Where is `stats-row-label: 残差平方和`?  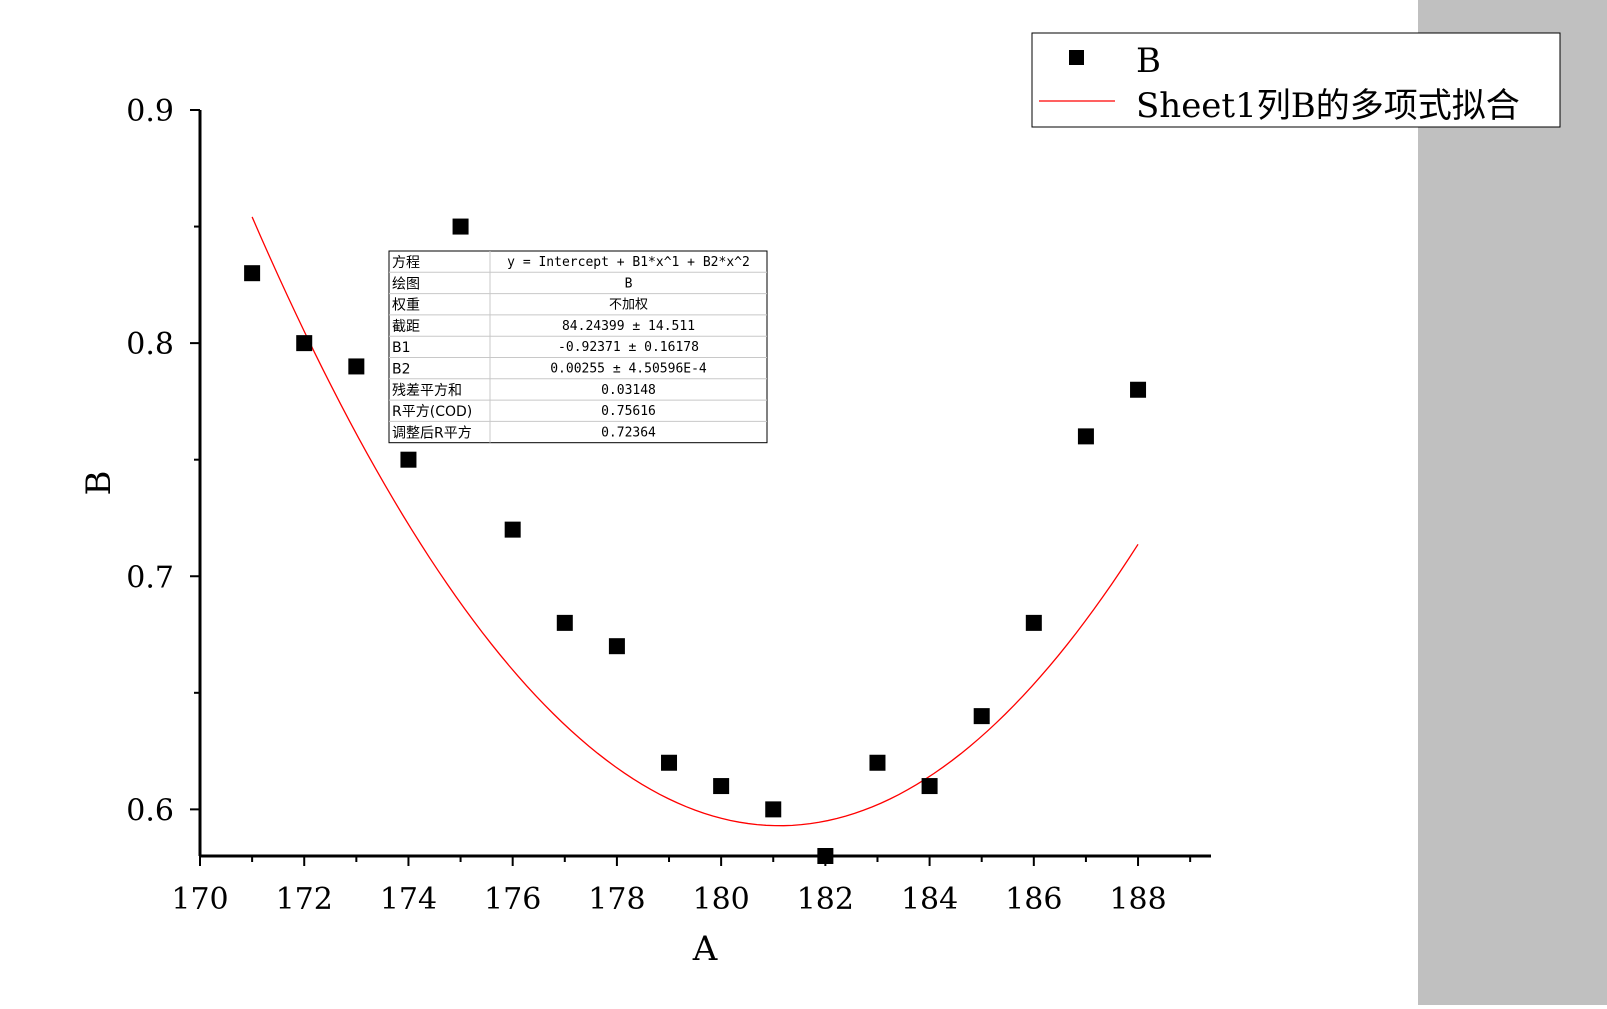 stats-row-label: 残差平方和 is located at coordinates (427, 391).